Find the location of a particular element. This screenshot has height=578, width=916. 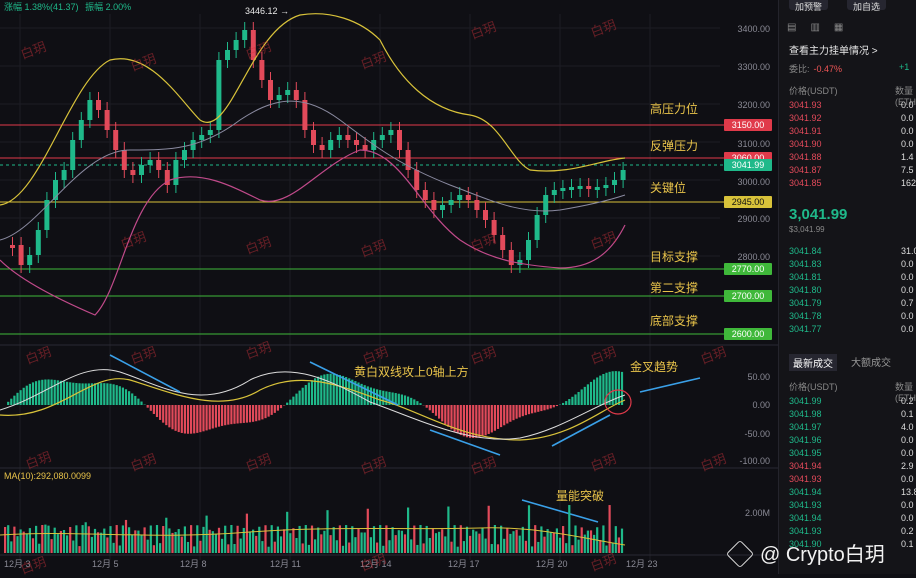

level-label-key: 关键位 is located at coordinates (668, 187).